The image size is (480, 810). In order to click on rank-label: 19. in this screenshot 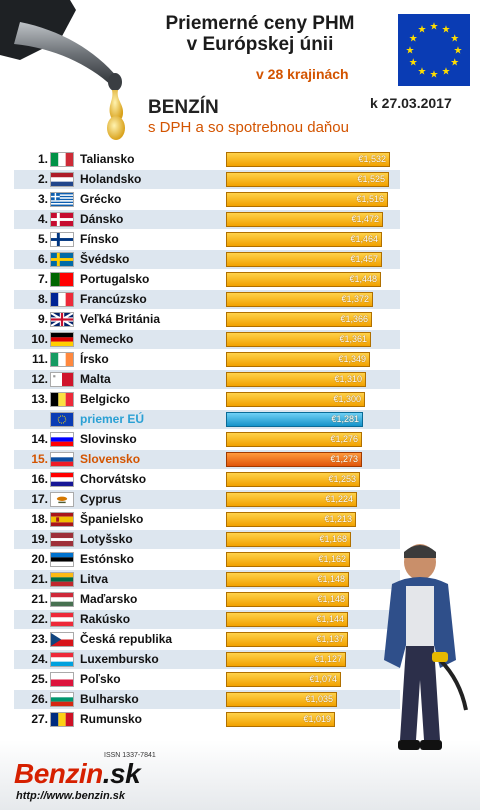, I will do `click(39, 539)`.